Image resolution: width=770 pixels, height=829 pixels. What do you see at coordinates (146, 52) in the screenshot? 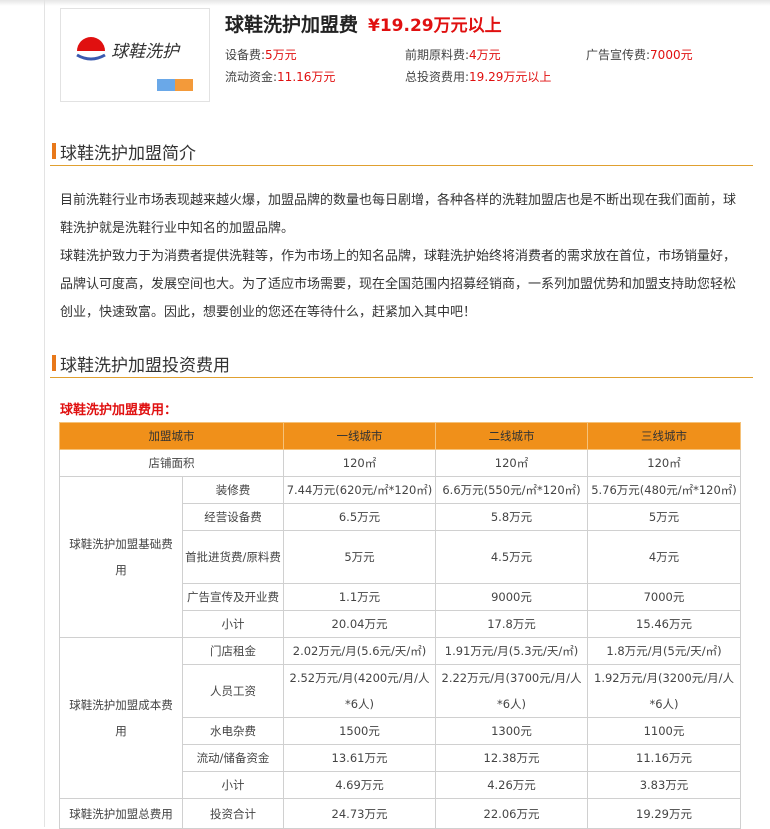
I see `svg-text: 球鞋洗护` at bounding box center [146, 52].